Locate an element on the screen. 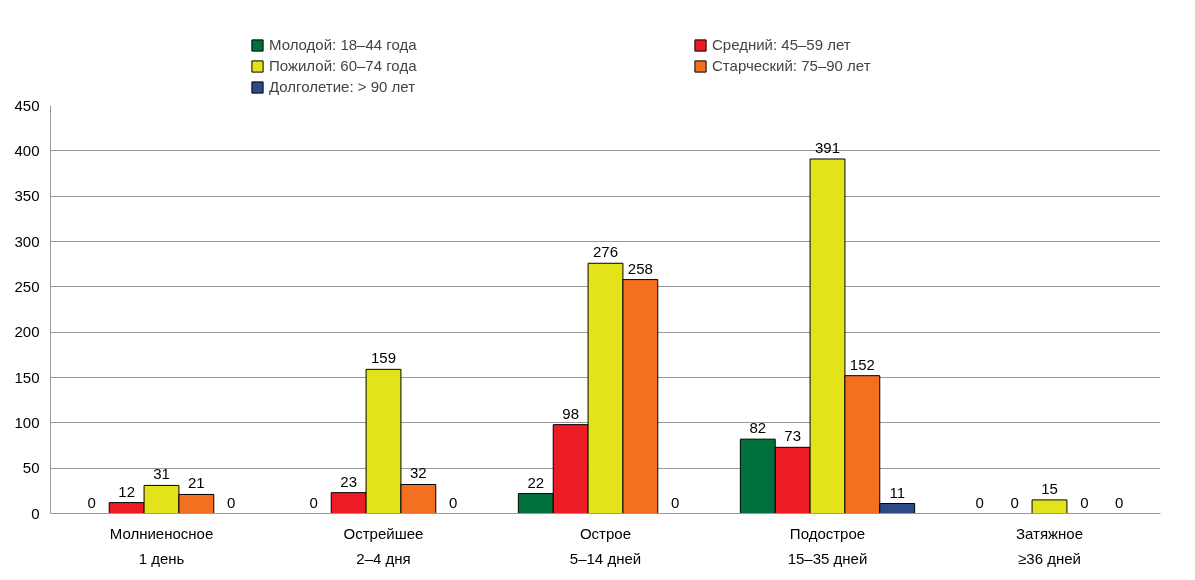 The width and height of the screenshot is (1195, 580). data-label: 73 is located at coordinates (792, 436).